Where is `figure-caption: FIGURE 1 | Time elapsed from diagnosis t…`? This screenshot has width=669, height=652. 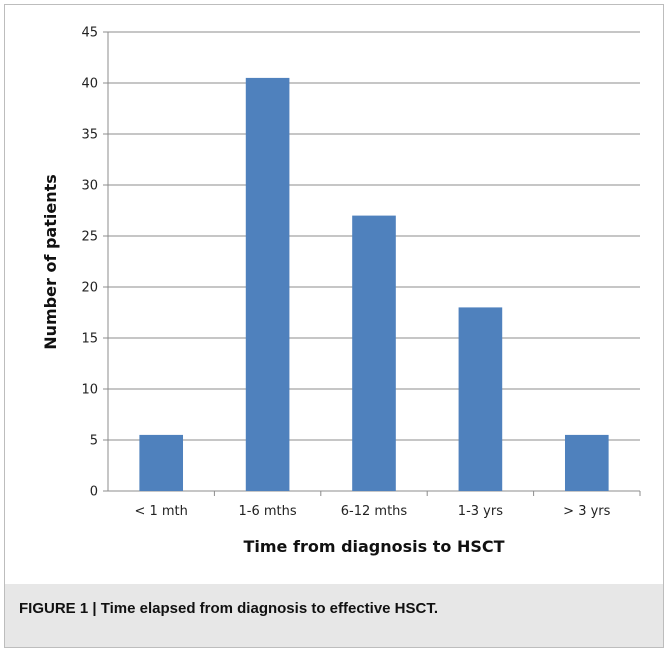
figure-caption: FIGURE 1 | Time elapsed from diagnosis t… is located at coordinates (229, 608).